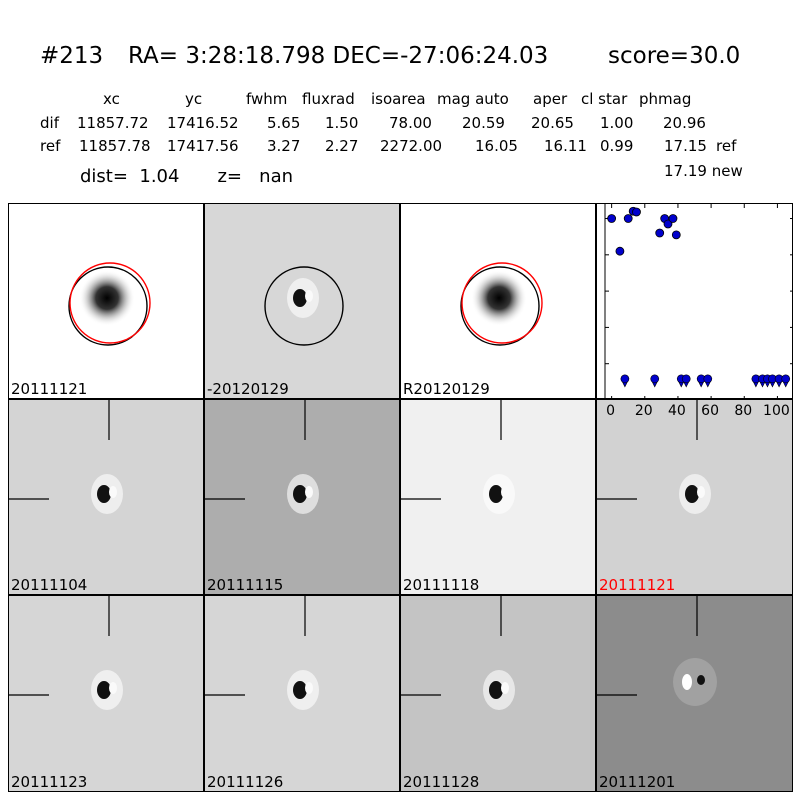  Describe the element at coordinates (411, 146) in the screenshot. I see `row-value: 2272.00` at that location.